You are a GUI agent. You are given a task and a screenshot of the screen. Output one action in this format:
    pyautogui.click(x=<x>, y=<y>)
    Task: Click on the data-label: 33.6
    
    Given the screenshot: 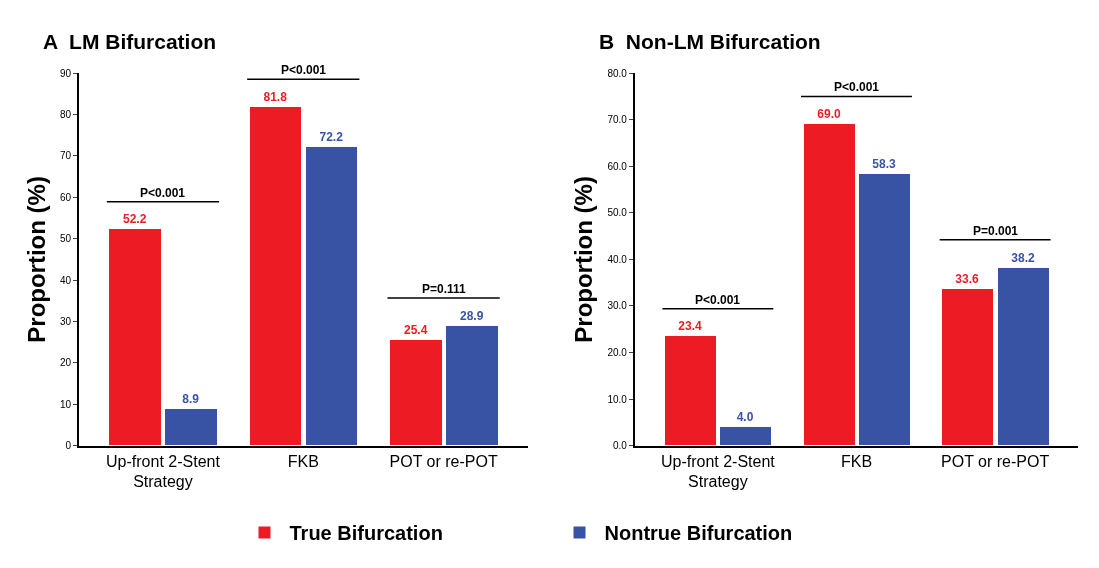 What is the action you would take?
    pyautogui.click(x=967, y=279)
    